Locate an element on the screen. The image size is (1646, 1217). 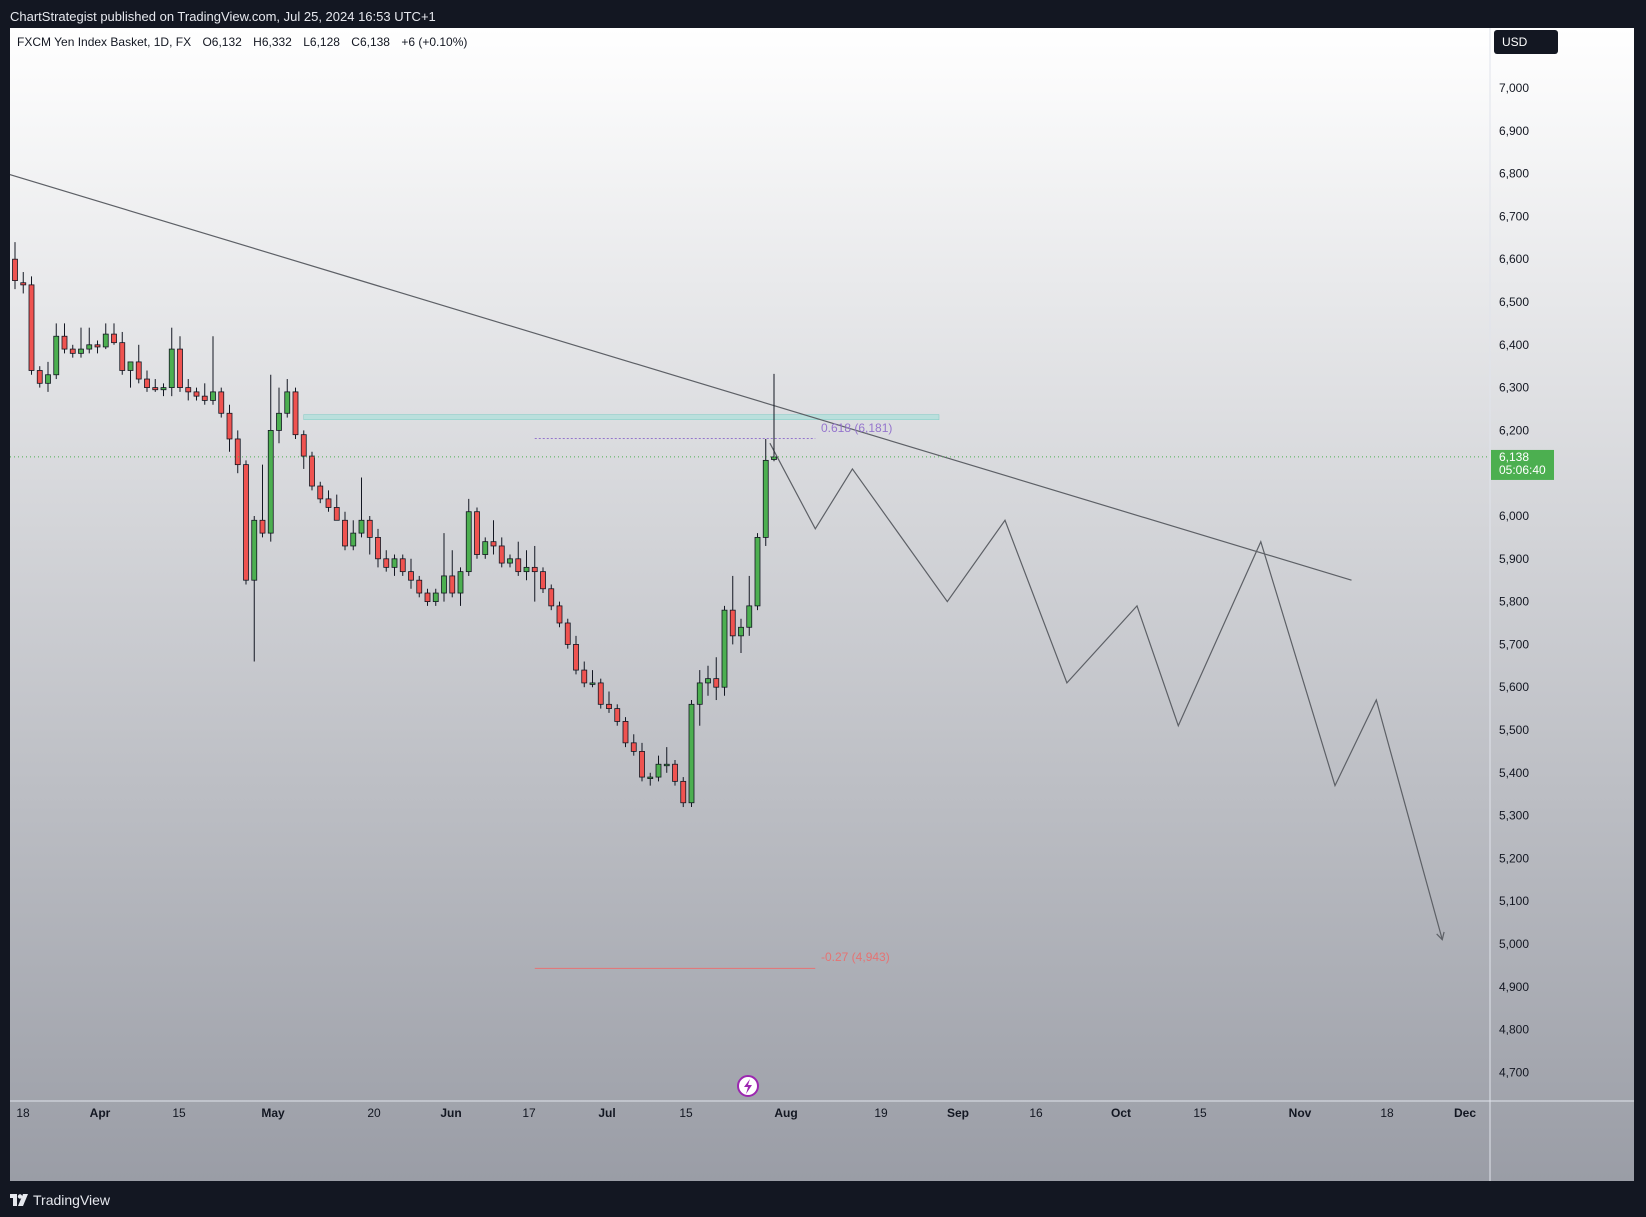
lightning-icon-bolt is located at coordinates (748, 1086).